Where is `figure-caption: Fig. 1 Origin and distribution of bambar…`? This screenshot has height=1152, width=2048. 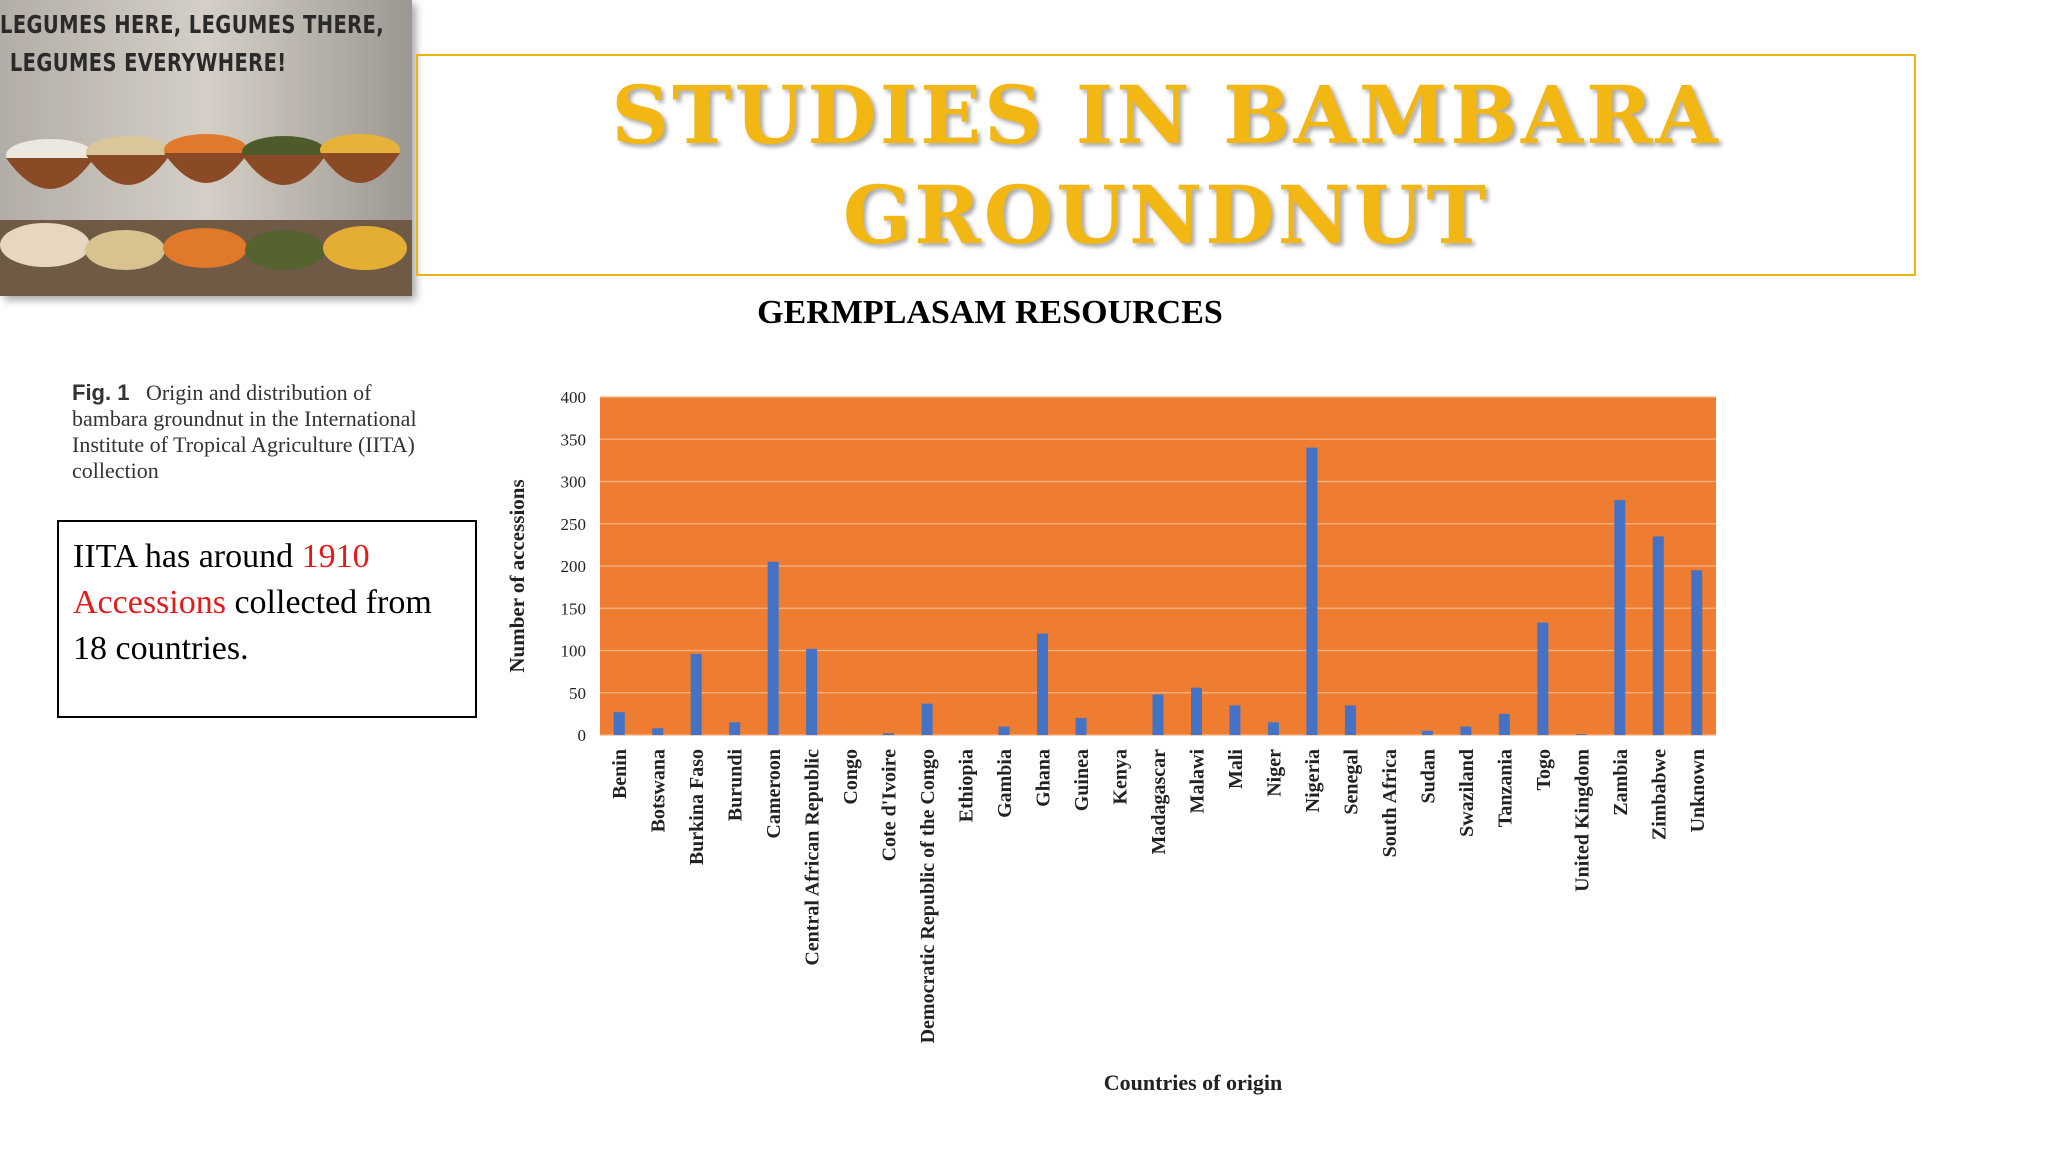 figure-caption: Fig. 1 Origin and distribution of bambar… is located at coordinates (262, 432).